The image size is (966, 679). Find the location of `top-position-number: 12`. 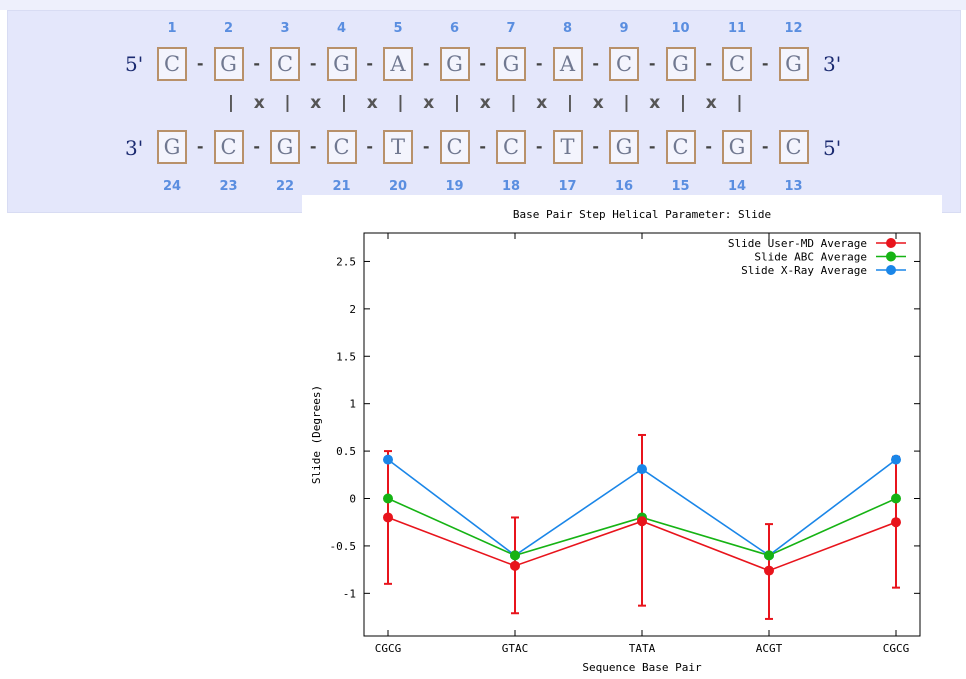

top-position-number: 12 is located at coordinates (793, 28).